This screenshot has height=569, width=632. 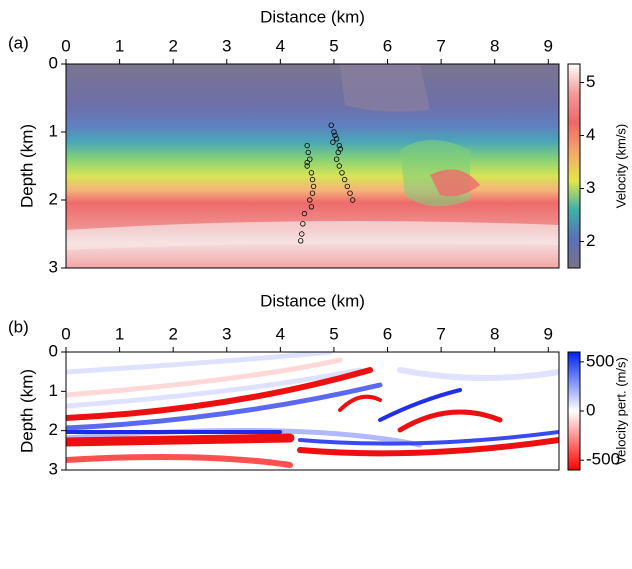 What do you see at coordinates (590, 187) in the screenshot?
I see `colorbar-tick-label: 3` at bounding box center [590, 187].